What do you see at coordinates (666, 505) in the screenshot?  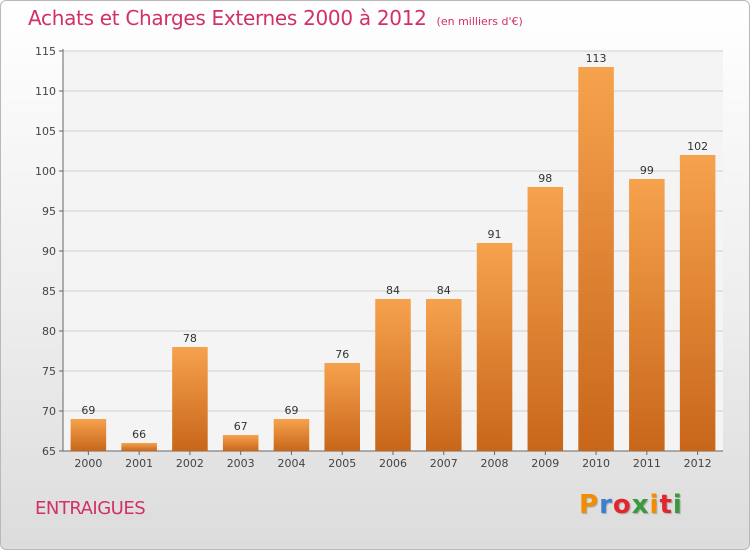 I see `logo-letter: t` at bounding box center [666, 505].